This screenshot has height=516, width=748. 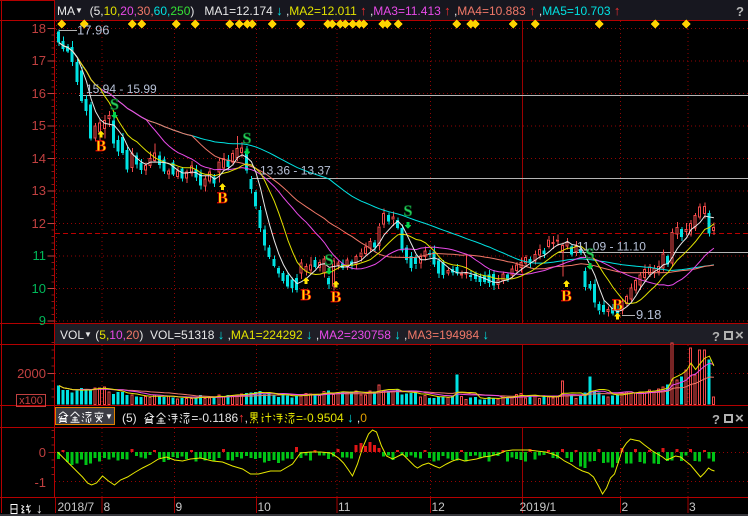 I want to click on svg-text: 9.18, so click(x=648, y=314).